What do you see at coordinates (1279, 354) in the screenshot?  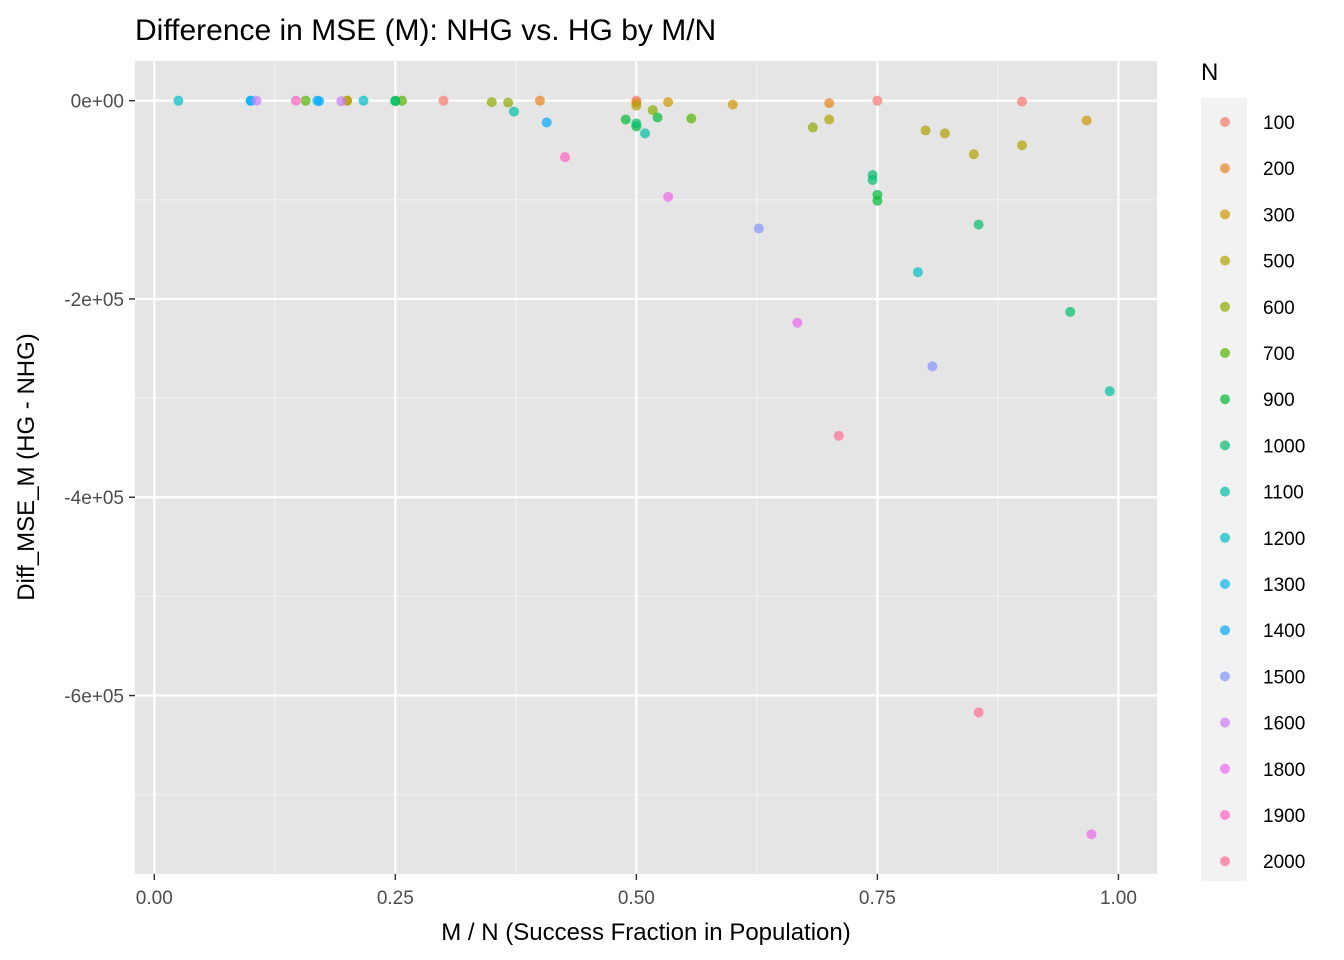 I see `legend-label: 700` at bounding box center [1279, 354].